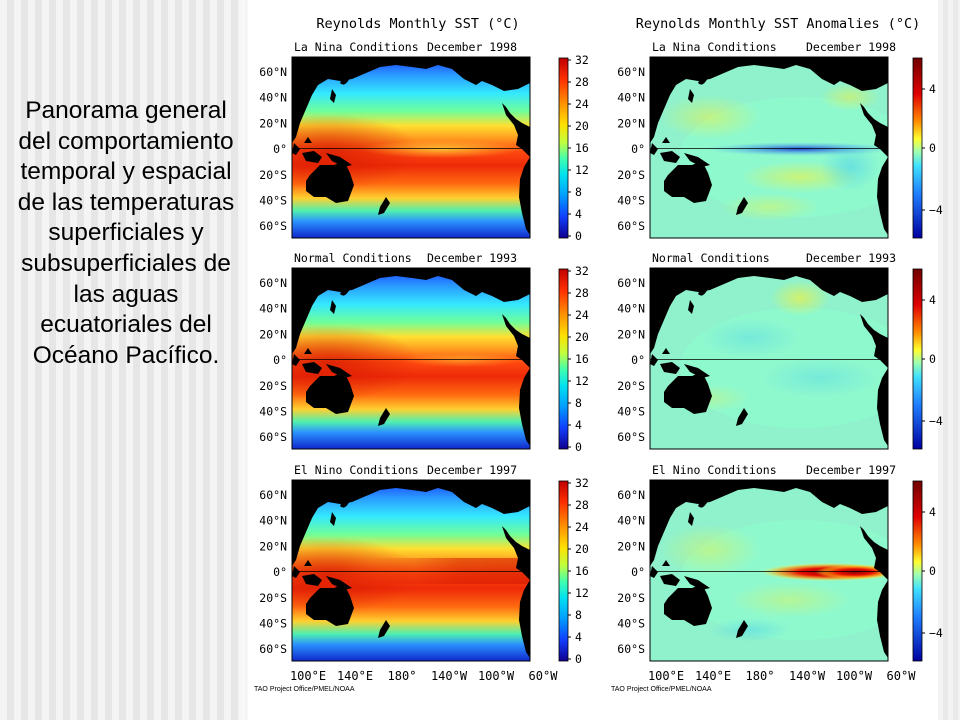 This screenshot has width=960, height=720. Describe the element at coordinates (711, 258) in the screenshot. I see `anomaly-panel-condition-normal: Normal Conditions` at that location.